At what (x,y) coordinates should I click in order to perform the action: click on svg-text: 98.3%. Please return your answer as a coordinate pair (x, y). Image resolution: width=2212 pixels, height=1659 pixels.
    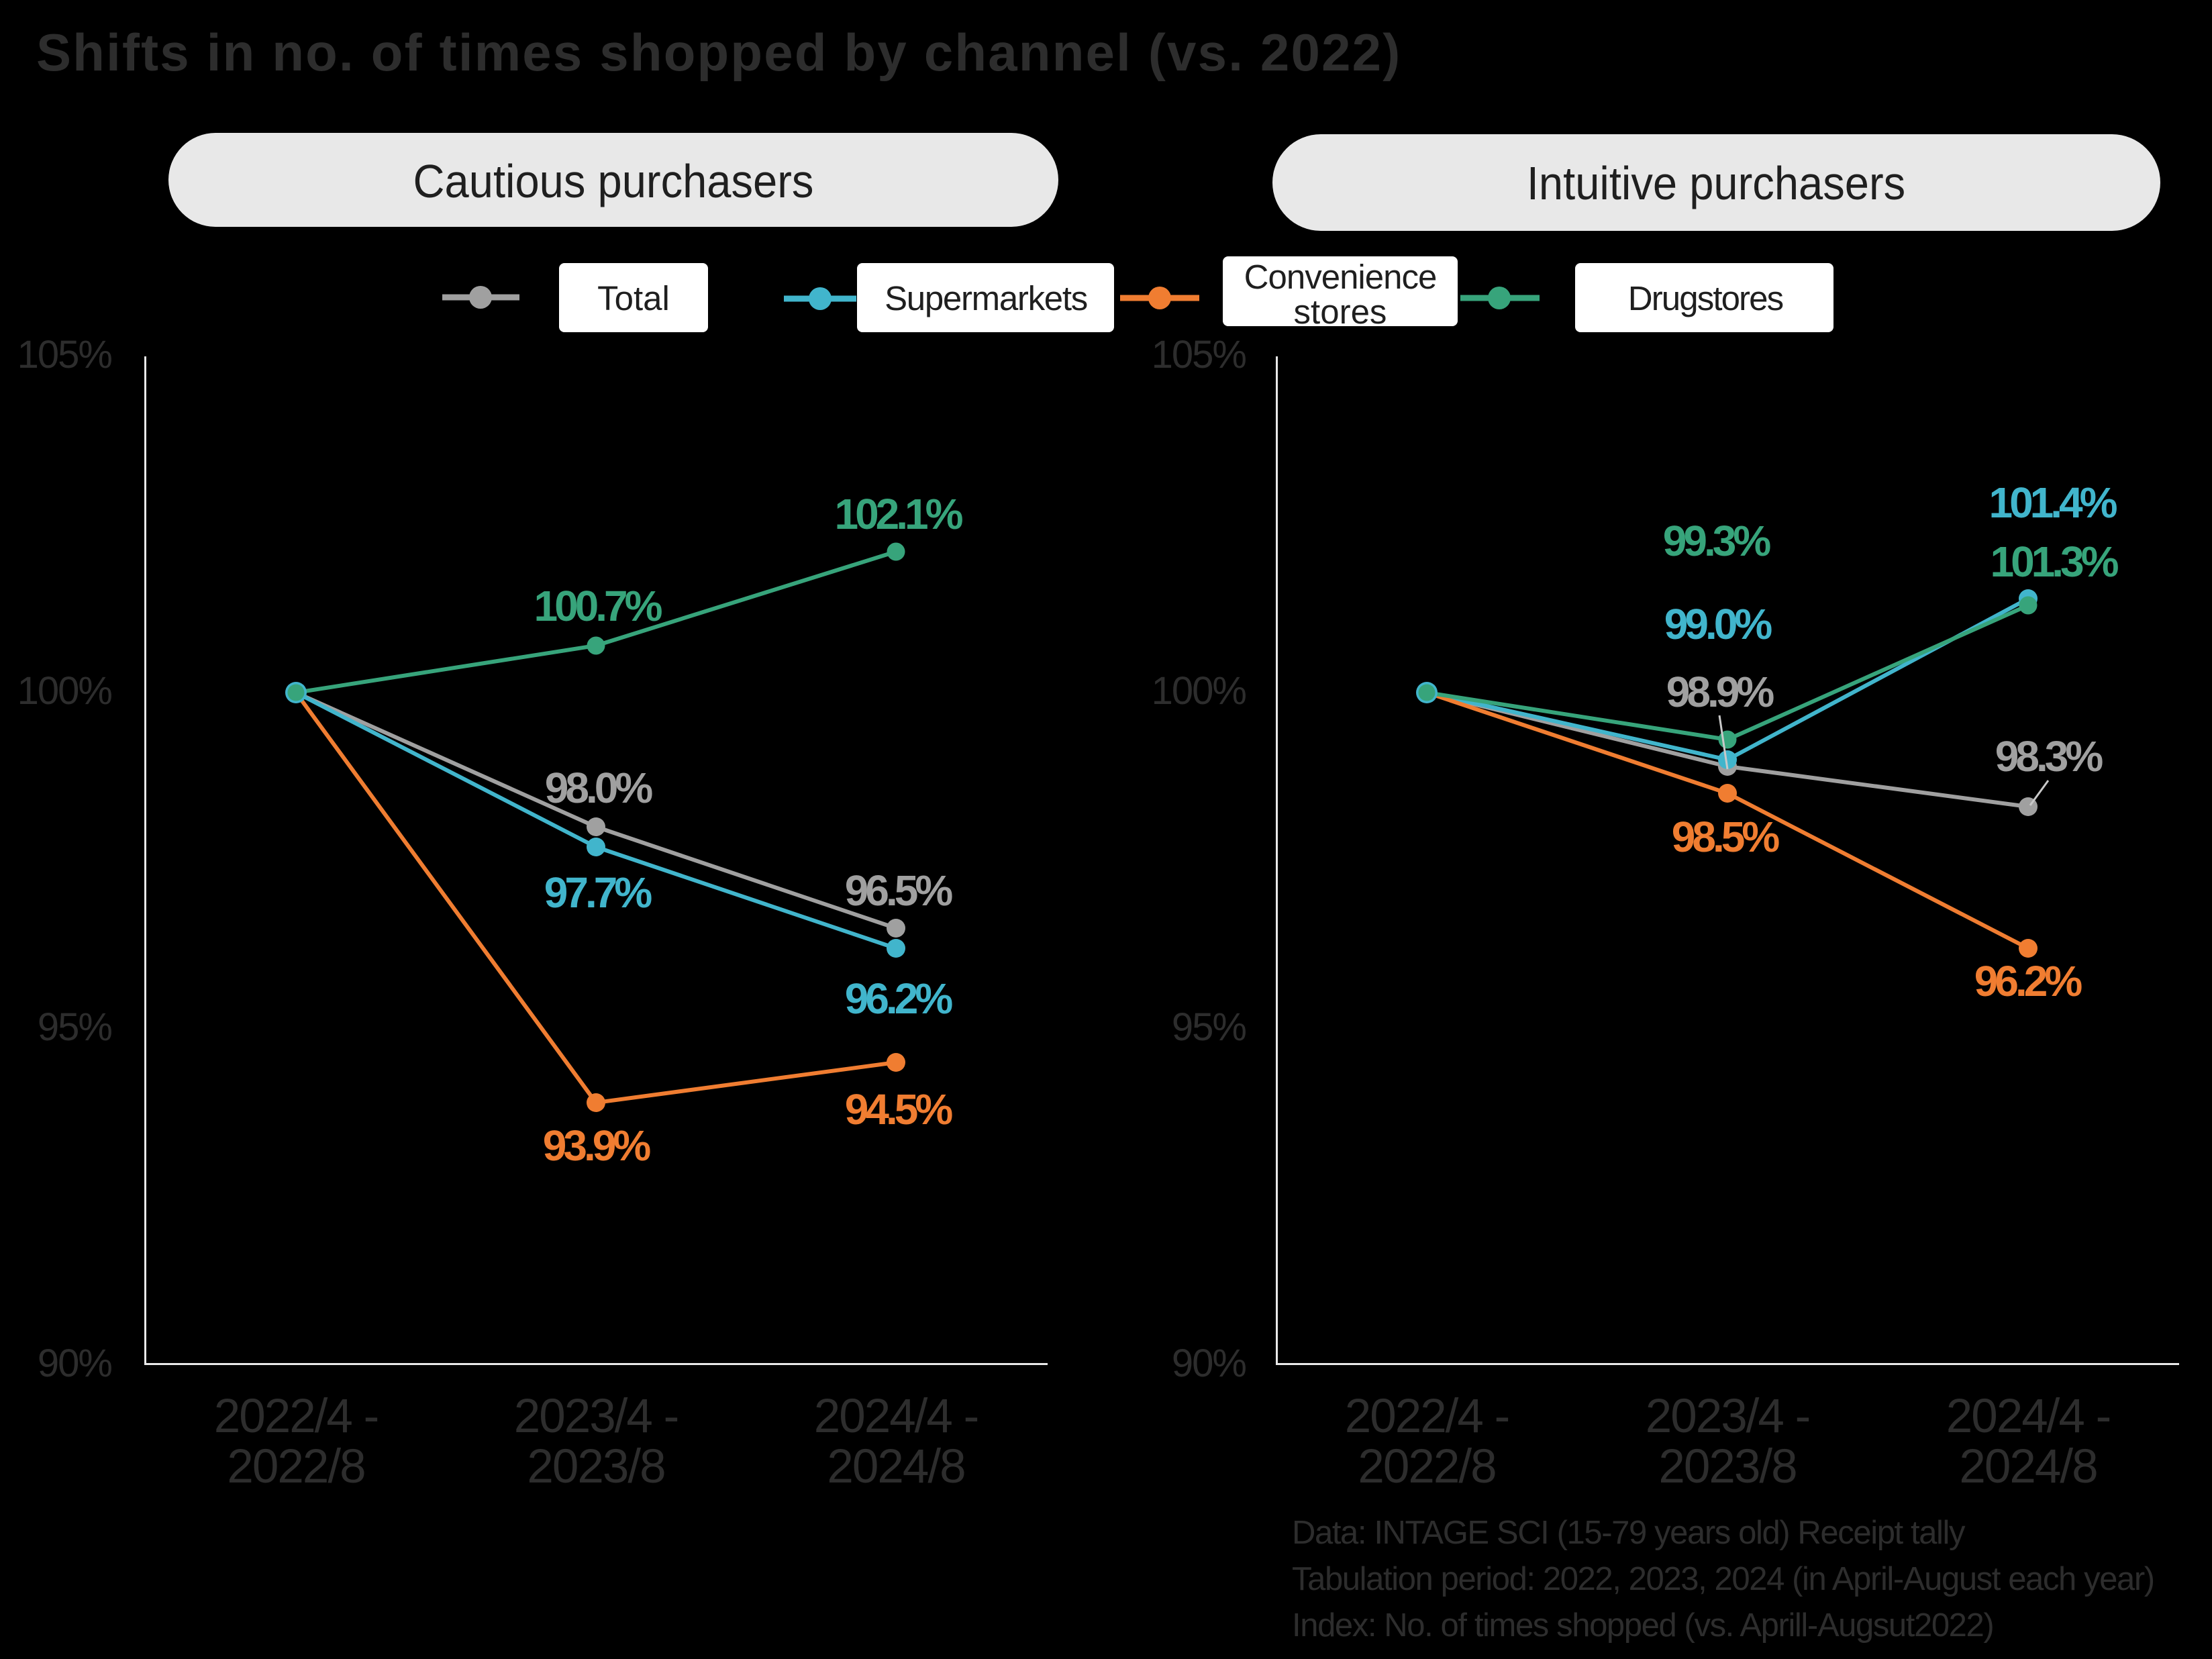
    Looking at the image, I should click on (2049, 756).